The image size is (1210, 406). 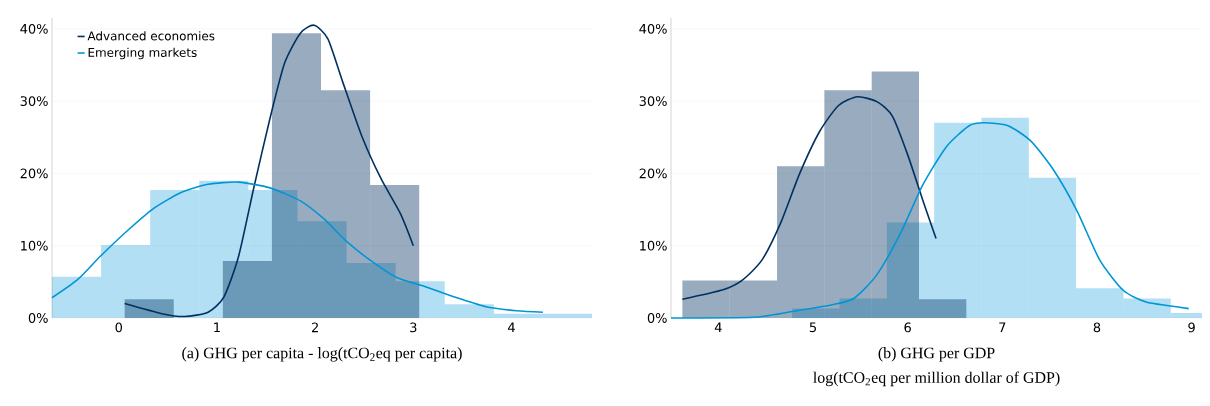 What do you see at coordinates (812, 327) in the screenshot?
I see `x-tick-label: 5` at bounding box center [812, 327].